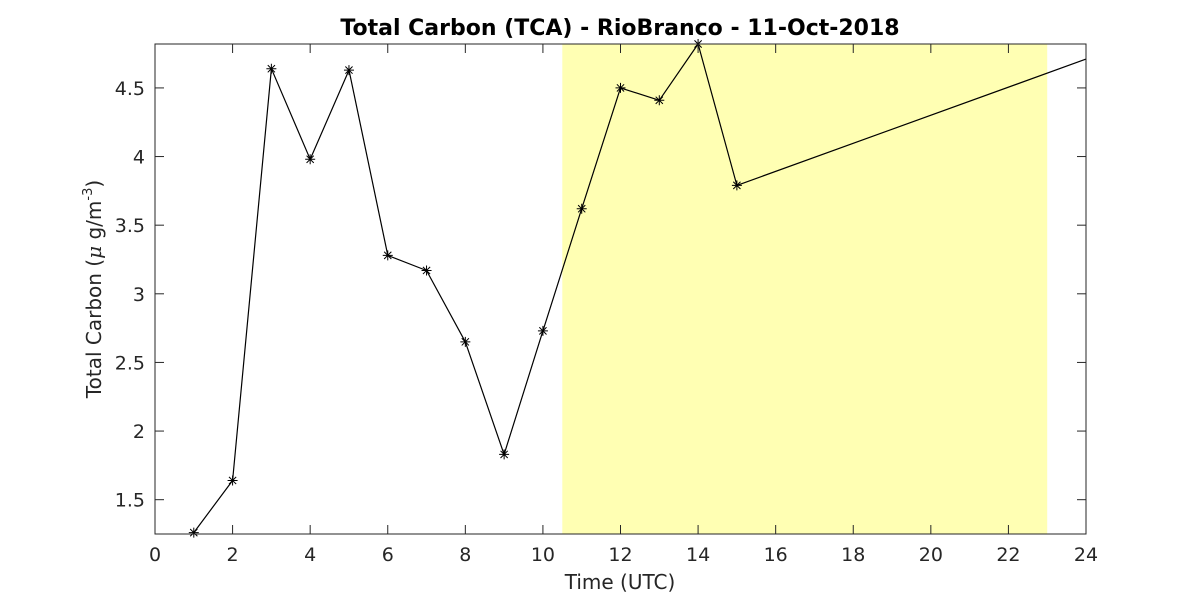 Image resolution: width=1200 pixels, height=600 pixels. Describe the element at coordinates (233, 555) in the screenshot. I see `x-tick-label: 2` at that location.